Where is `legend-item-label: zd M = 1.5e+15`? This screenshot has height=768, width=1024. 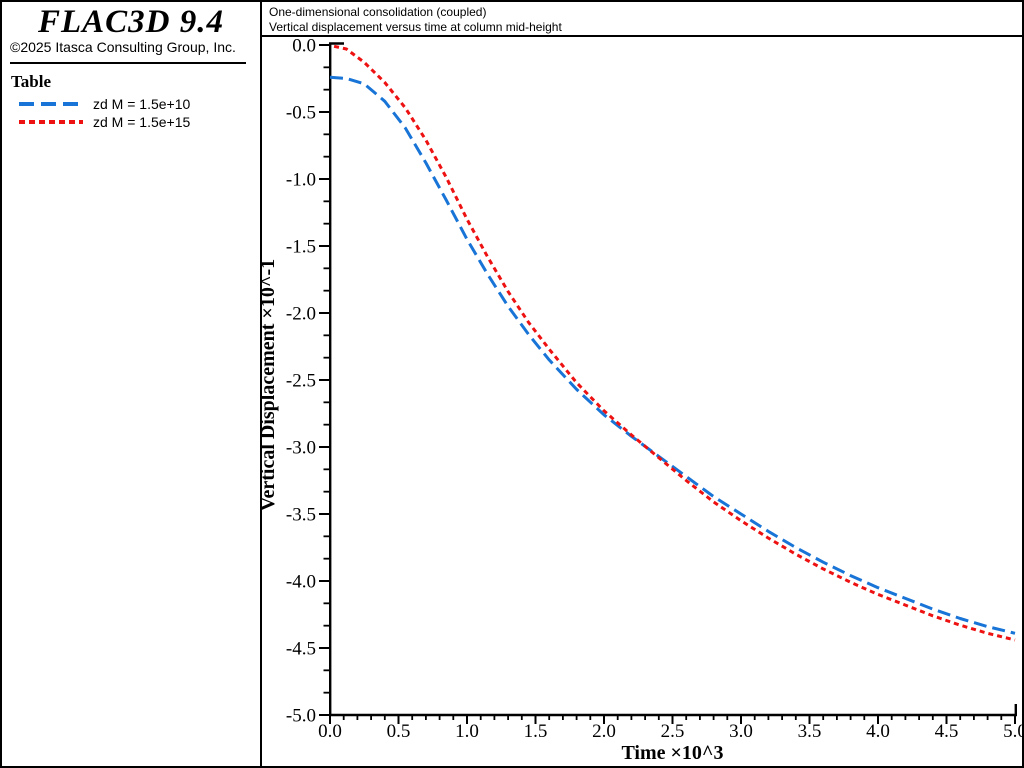 legend-item-label: zd M = 1.5e+15 is located at coordinates (142, 122).